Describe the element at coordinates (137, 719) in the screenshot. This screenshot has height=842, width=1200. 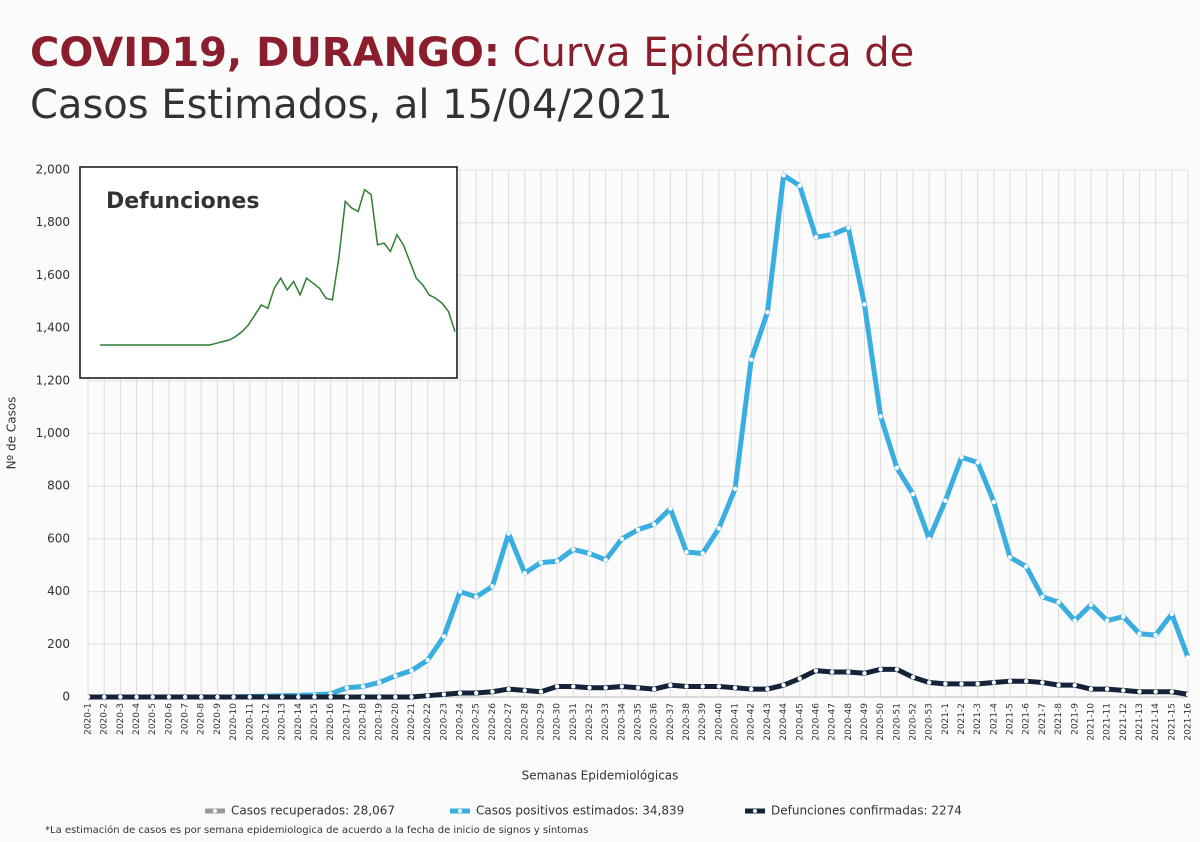
I see `x-tick-label: 2020-4` at that location.